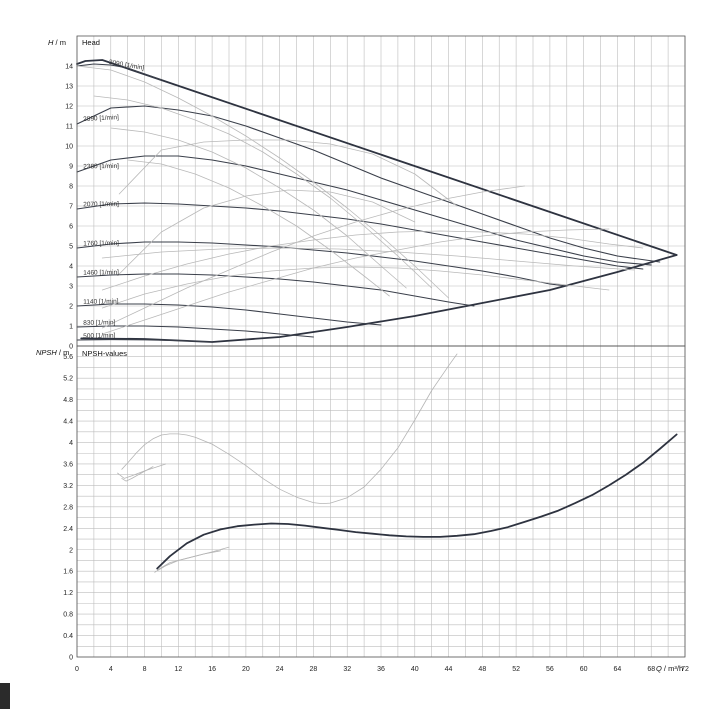 Image resolution: width=709 pixels, height=709 pixels. Describe the element at coordinates (101, 273) in the screenshot. I see `speed-label: 1460 [1/min]` at that location.